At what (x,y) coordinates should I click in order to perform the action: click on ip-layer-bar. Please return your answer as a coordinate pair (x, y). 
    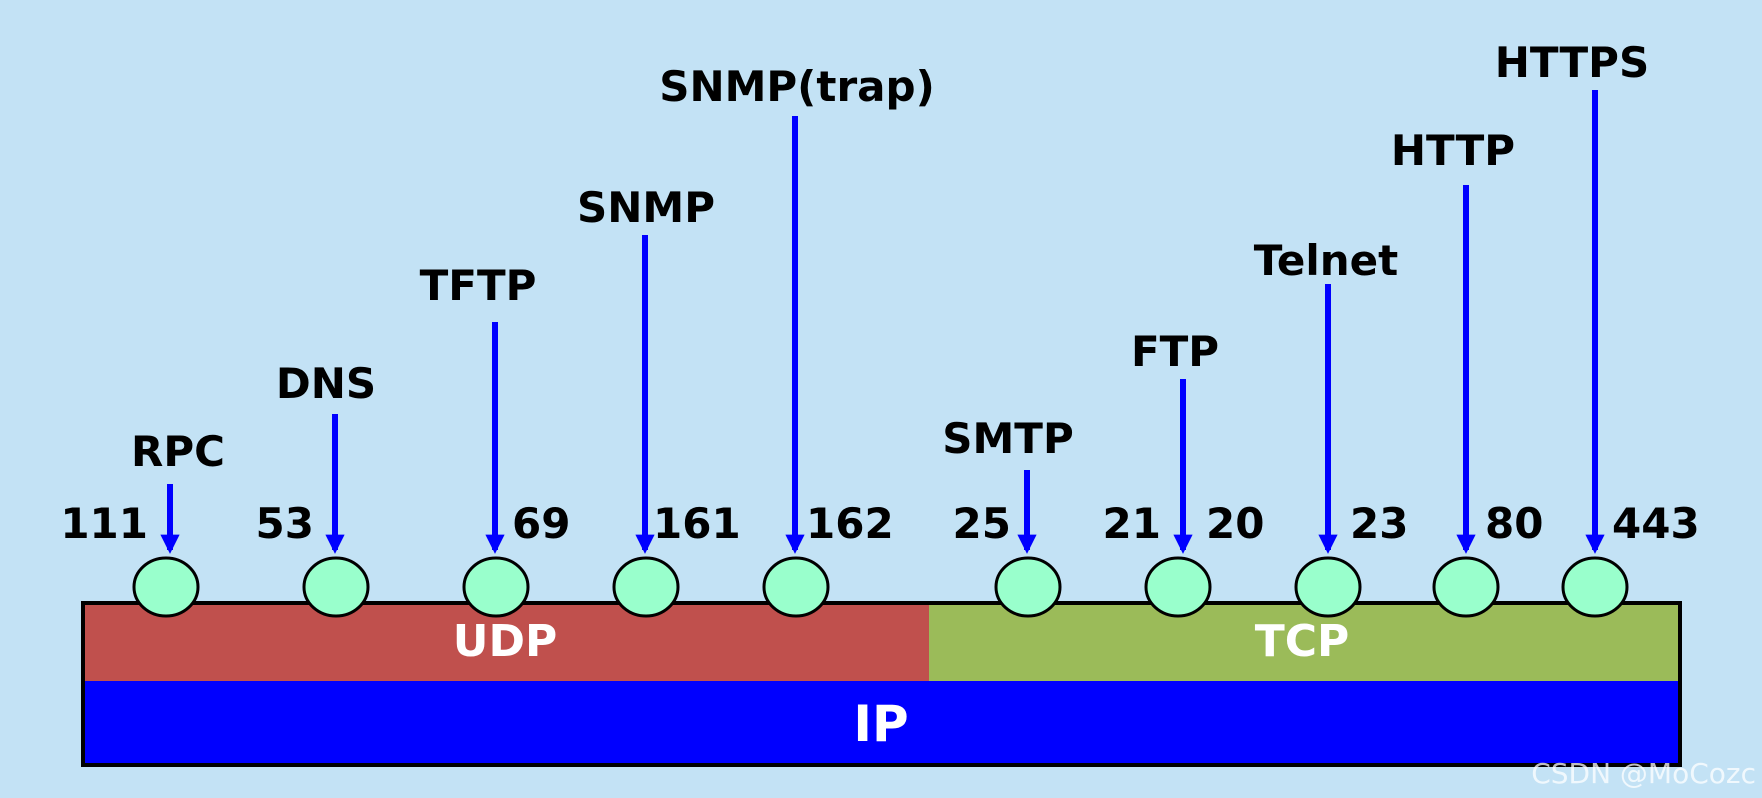
    Looking at the image, I should click on (881, 722).